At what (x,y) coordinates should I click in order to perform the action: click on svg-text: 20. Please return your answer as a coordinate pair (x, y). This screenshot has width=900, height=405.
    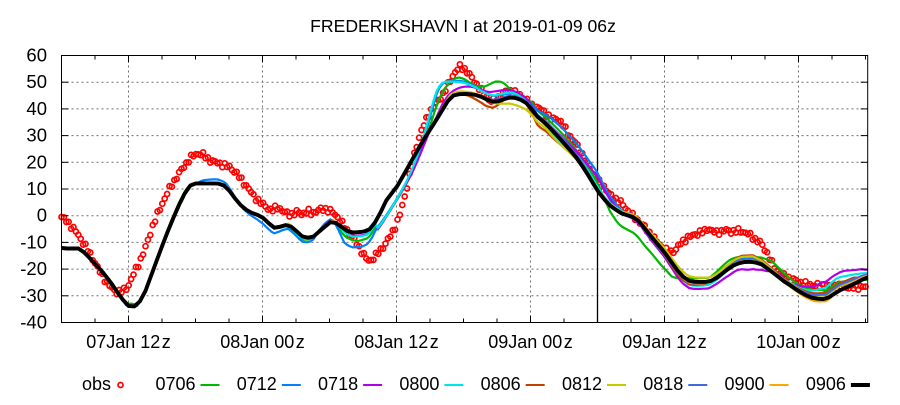
    Looking at the image, I should click on (36, 161).